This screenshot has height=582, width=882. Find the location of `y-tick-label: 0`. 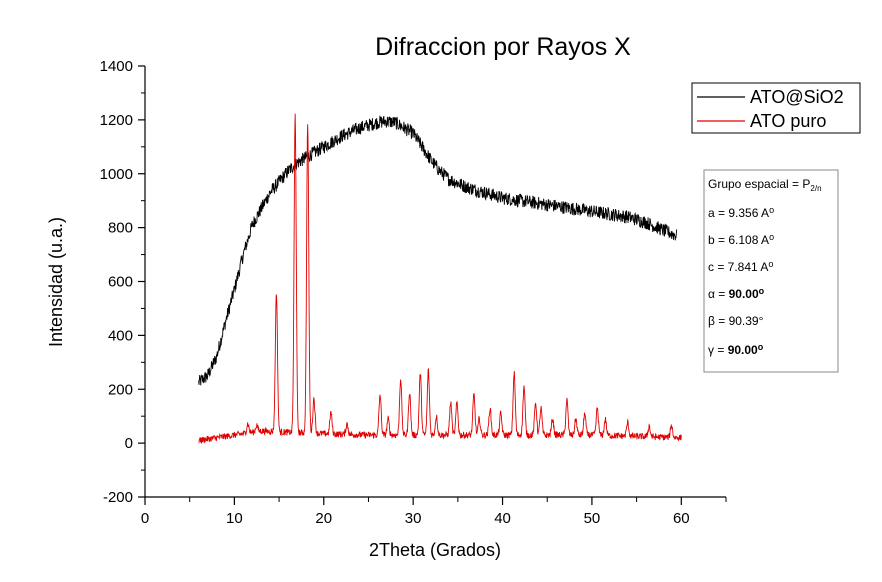

y-tick-label: 0 is located at coordinates (129, 443).